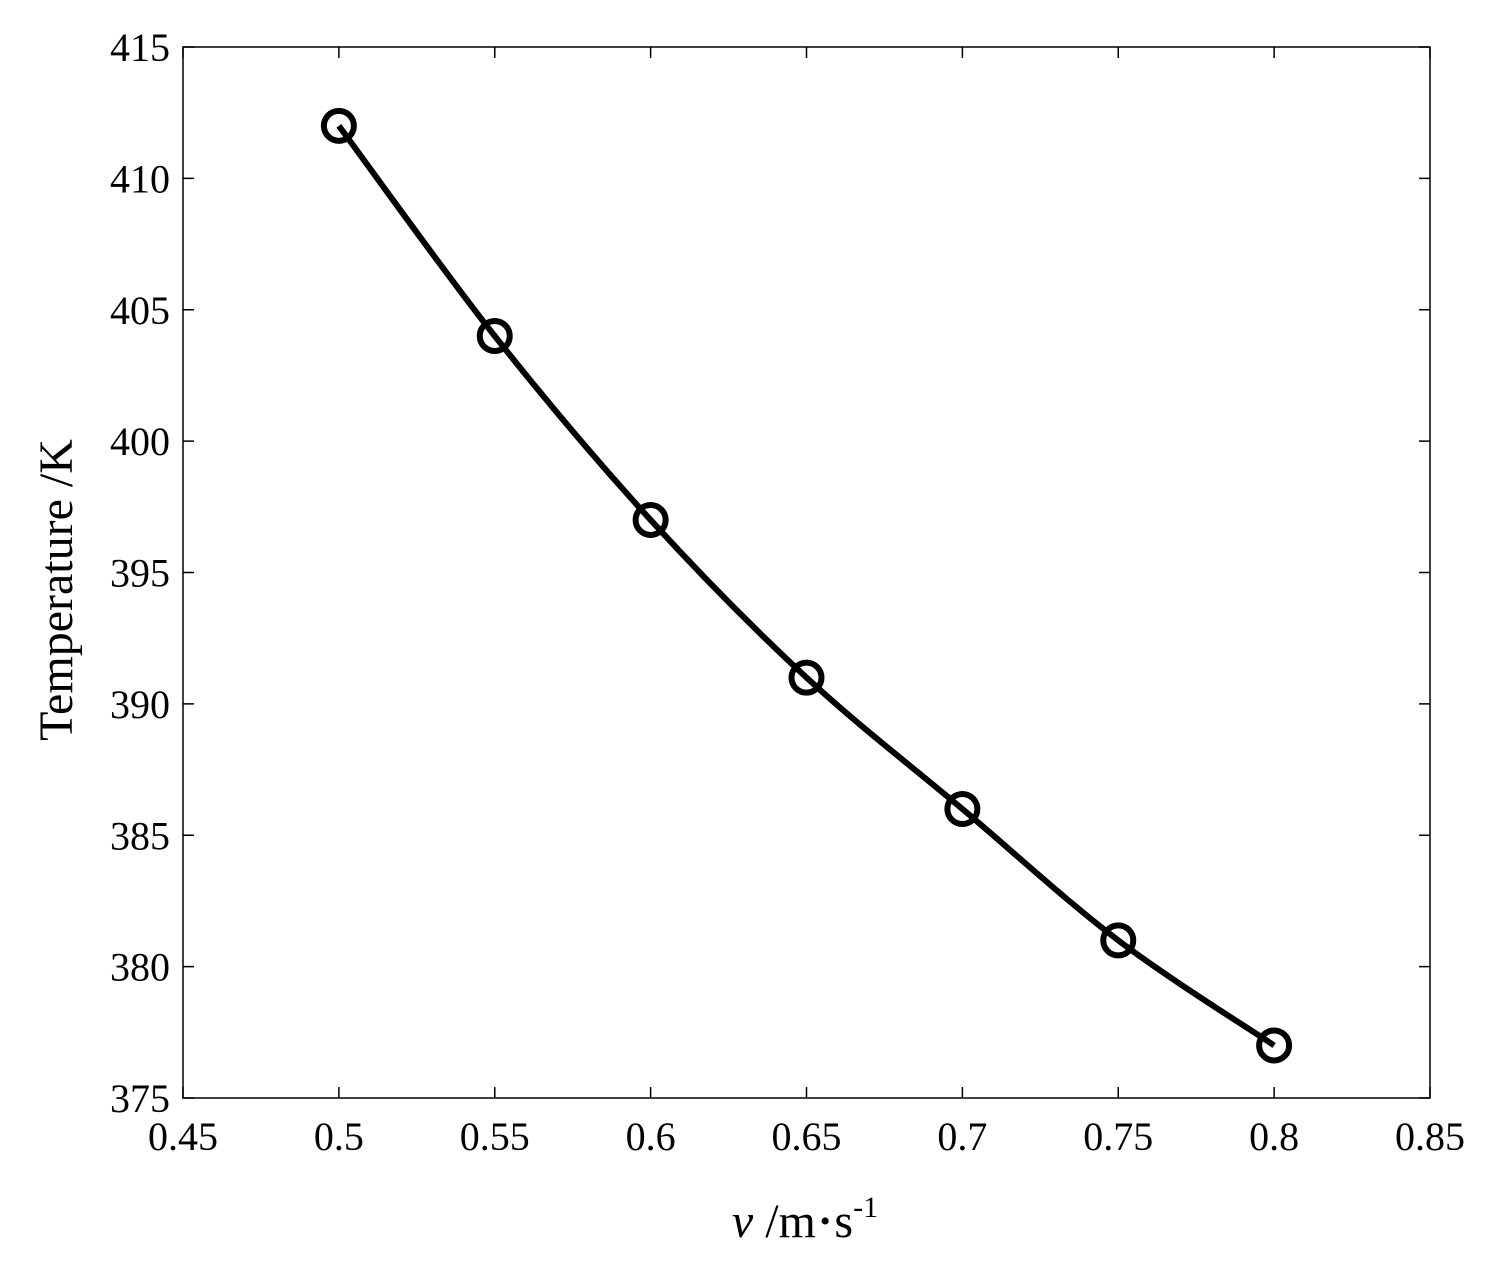 The image size is (1504, 1263). What do you see at coordinates (140, 573) in the screenshot?
I see `y-tick-label: 395` at bounding box center [140, 573].